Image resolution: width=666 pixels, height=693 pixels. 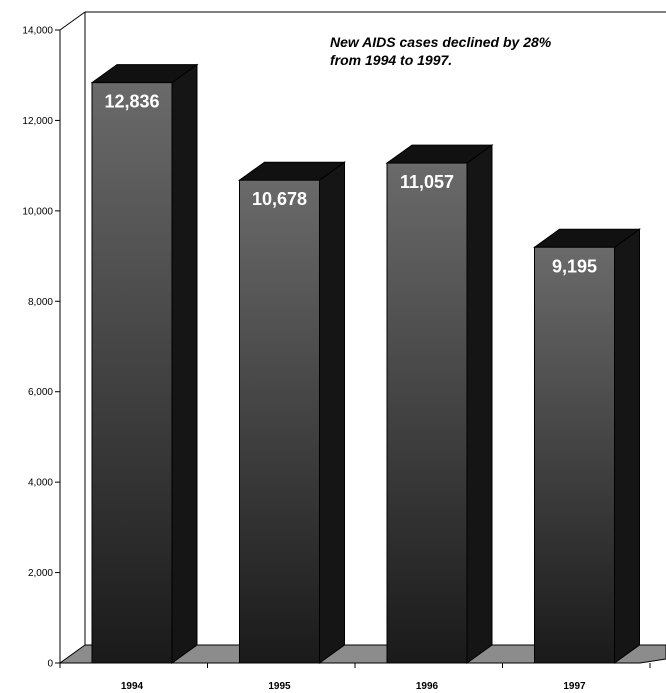 I want to click on bar-1995, so click(x=292, y=412).